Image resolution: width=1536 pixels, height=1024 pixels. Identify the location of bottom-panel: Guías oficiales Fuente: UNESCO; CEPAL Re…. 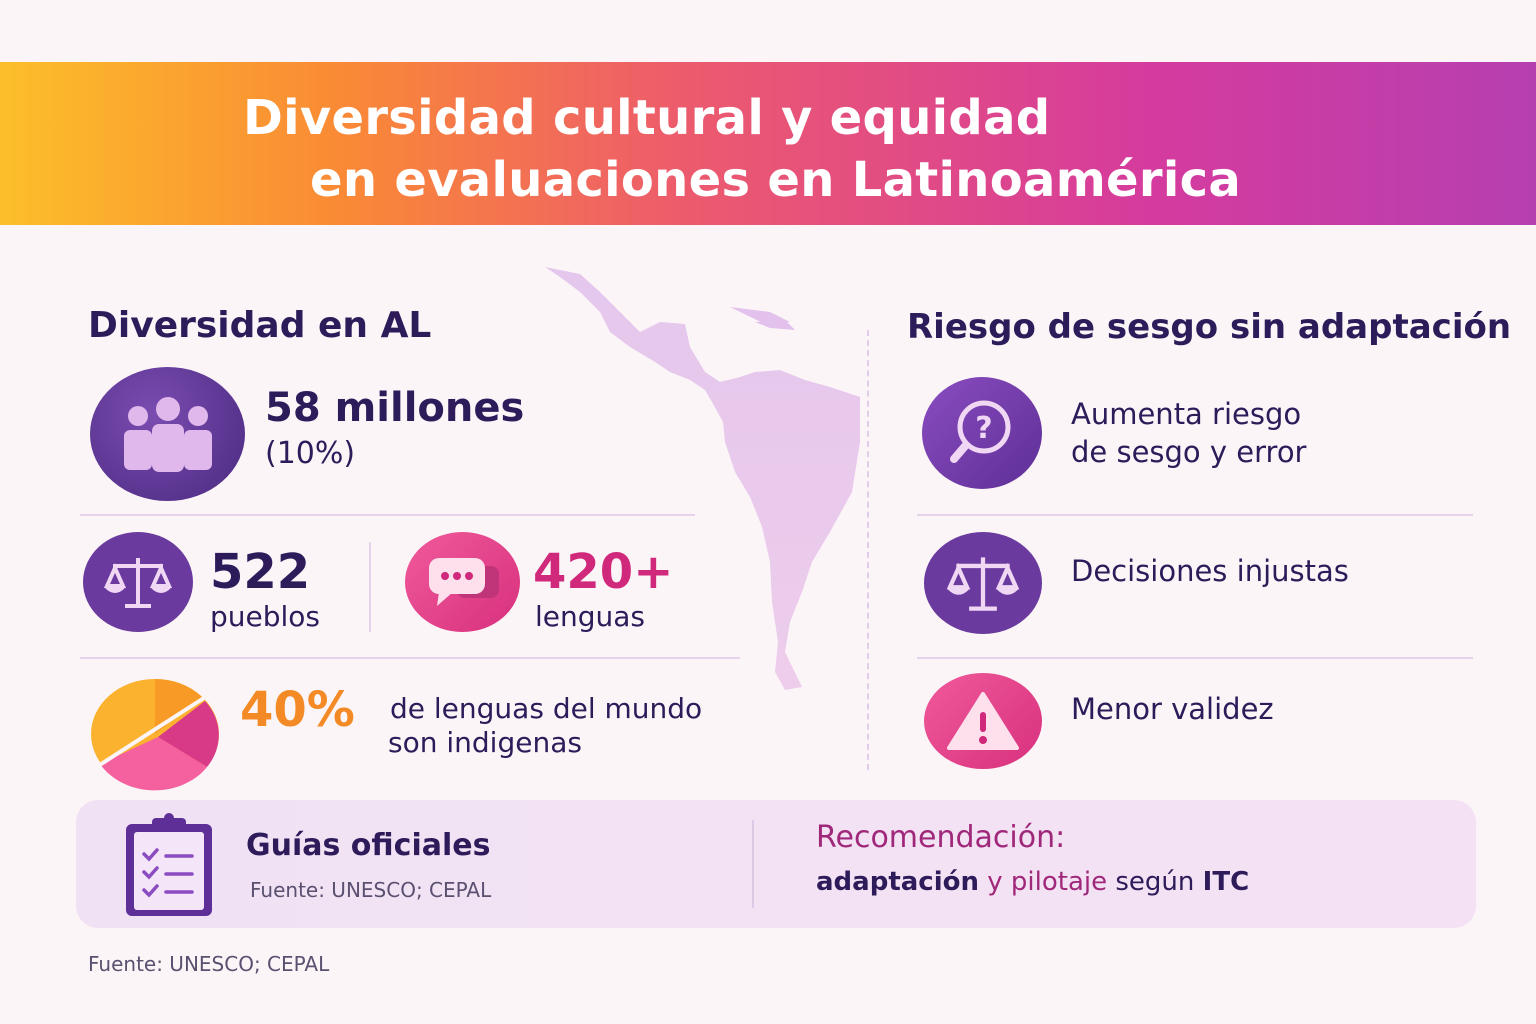
(776, 864).